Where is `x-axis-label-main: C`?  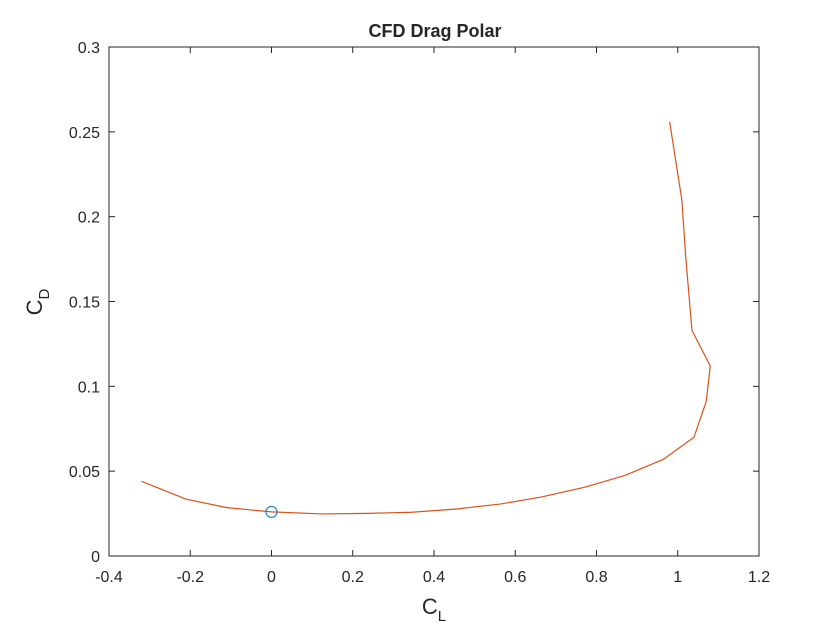
x-axis-label-main: C is located at coordinates (430, 606).